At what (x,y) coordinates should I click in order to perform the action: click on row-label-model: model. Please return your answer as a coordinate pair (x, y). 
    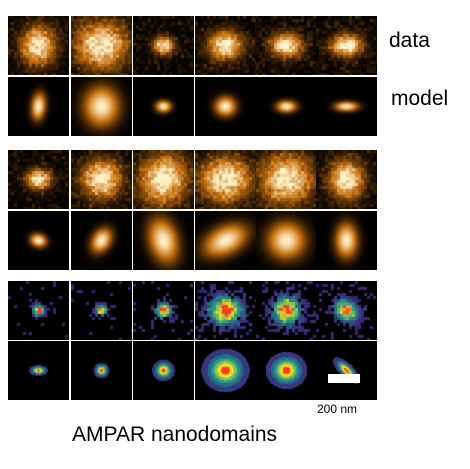
    Looking at the image, I should click on (420, 98).